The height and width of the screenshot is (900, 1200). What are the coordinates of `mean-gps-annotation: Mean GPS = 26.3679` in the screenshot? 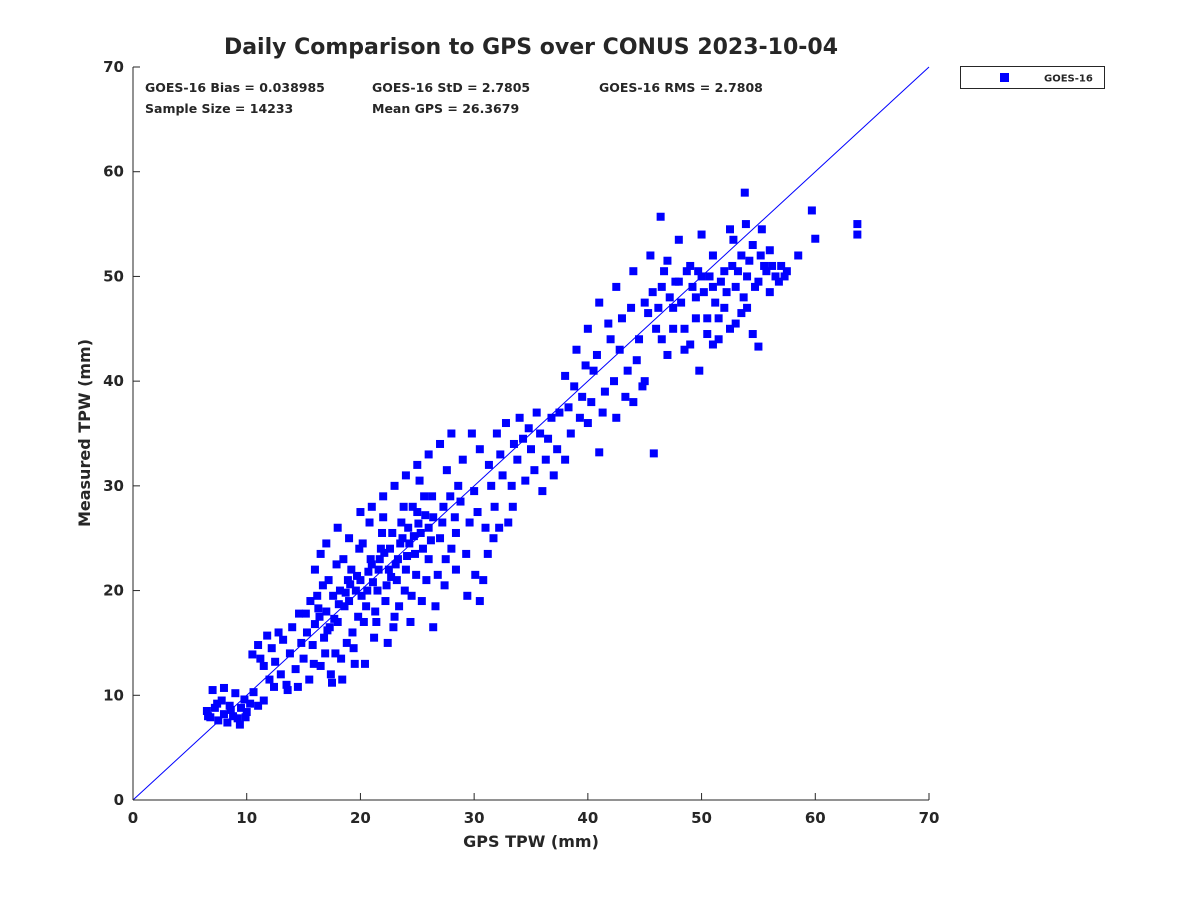 It's located at (445, 108).